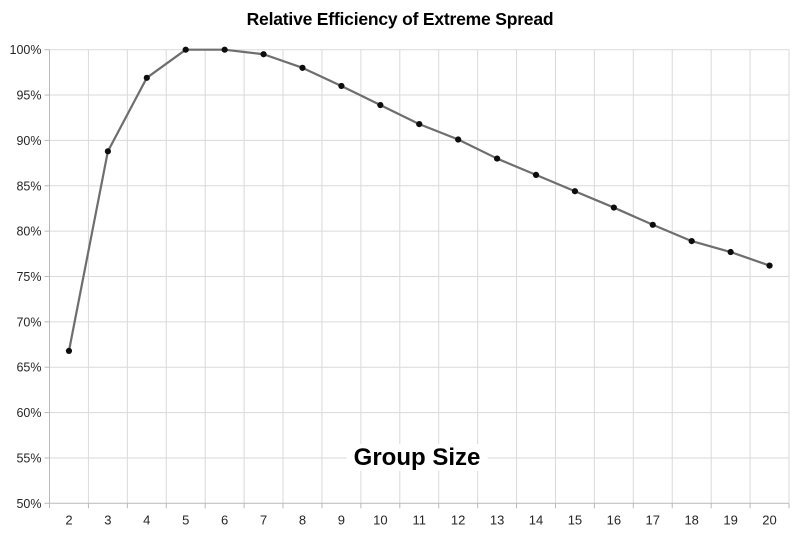  Describe the element at coordinates (575, 519) in the screenshot. I see `svg-text: 15` at that location.